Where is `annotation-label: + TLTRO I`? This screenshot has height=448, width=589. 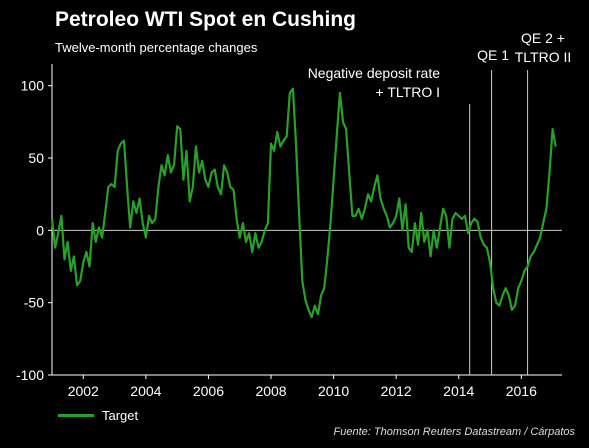 annotation-label: + TLTRO I is located at coordinates (408, 92).